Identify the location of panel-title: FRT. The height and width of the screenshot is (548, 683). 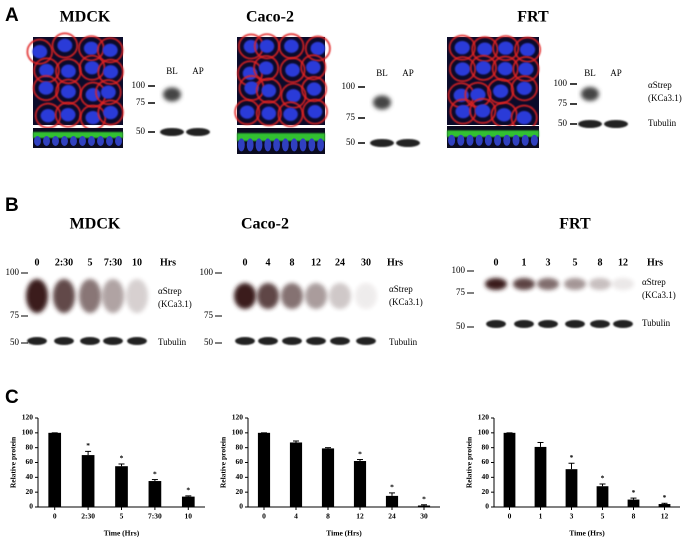
(575, 224).